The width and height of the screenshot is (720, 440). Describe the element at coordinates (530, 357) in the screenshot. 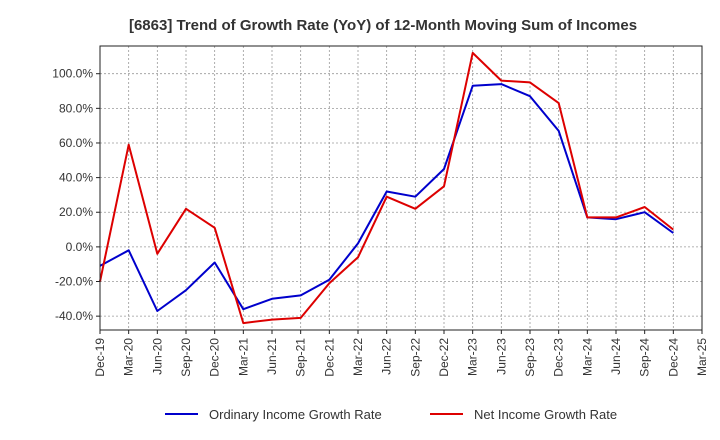

I see `x-tick-label: Sep-23` at that location.